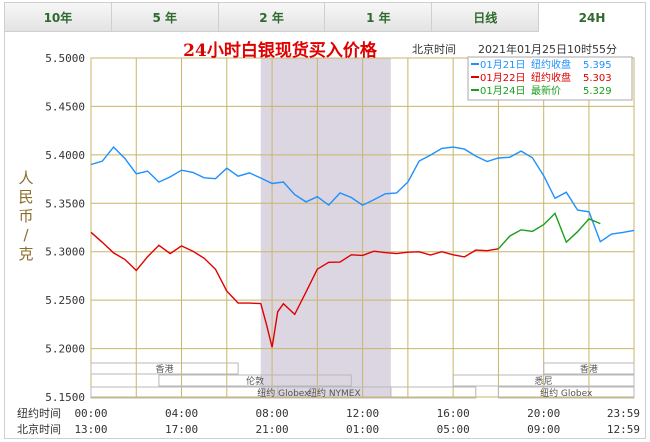 This screenshot has height=442, width=650. Describe the element at coordinates (181, 429) in the screenshot. I see `x-tick-label: 17:00` at that location.